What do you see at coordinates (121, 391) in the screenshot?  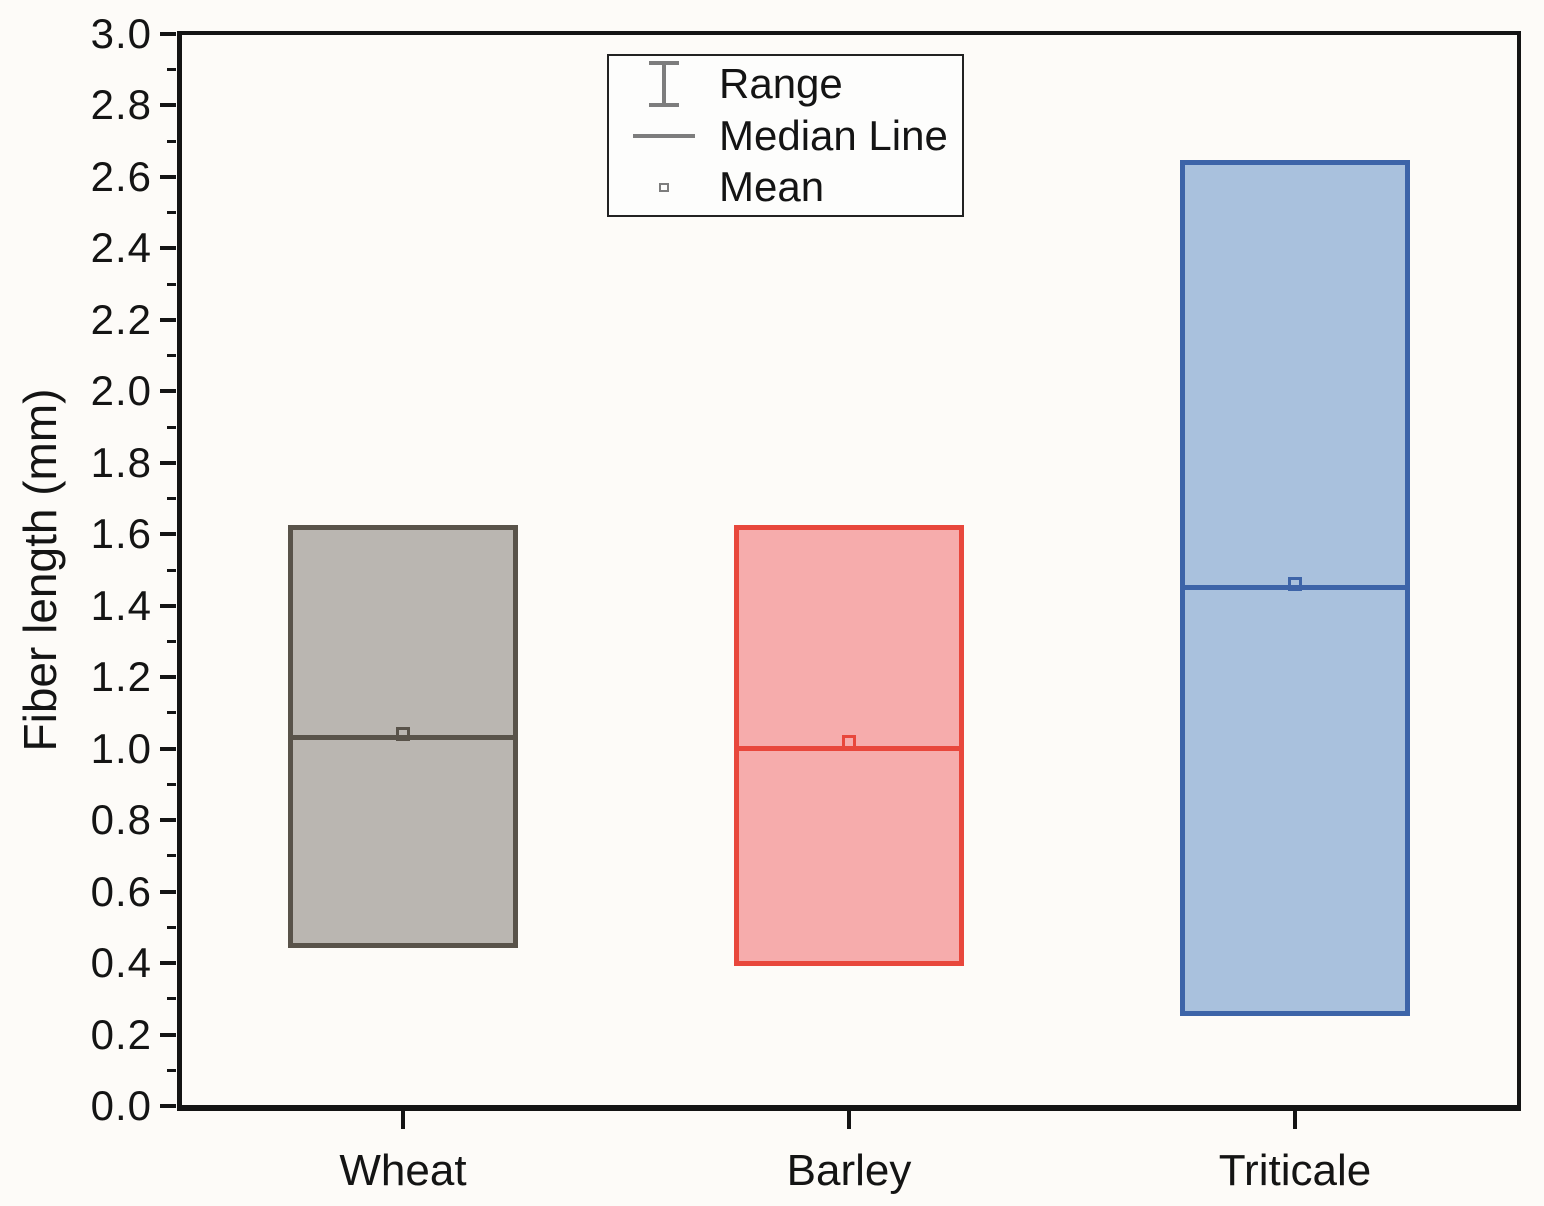 I see `y-tick-label: 2.0` at bounding box center [121, 391].